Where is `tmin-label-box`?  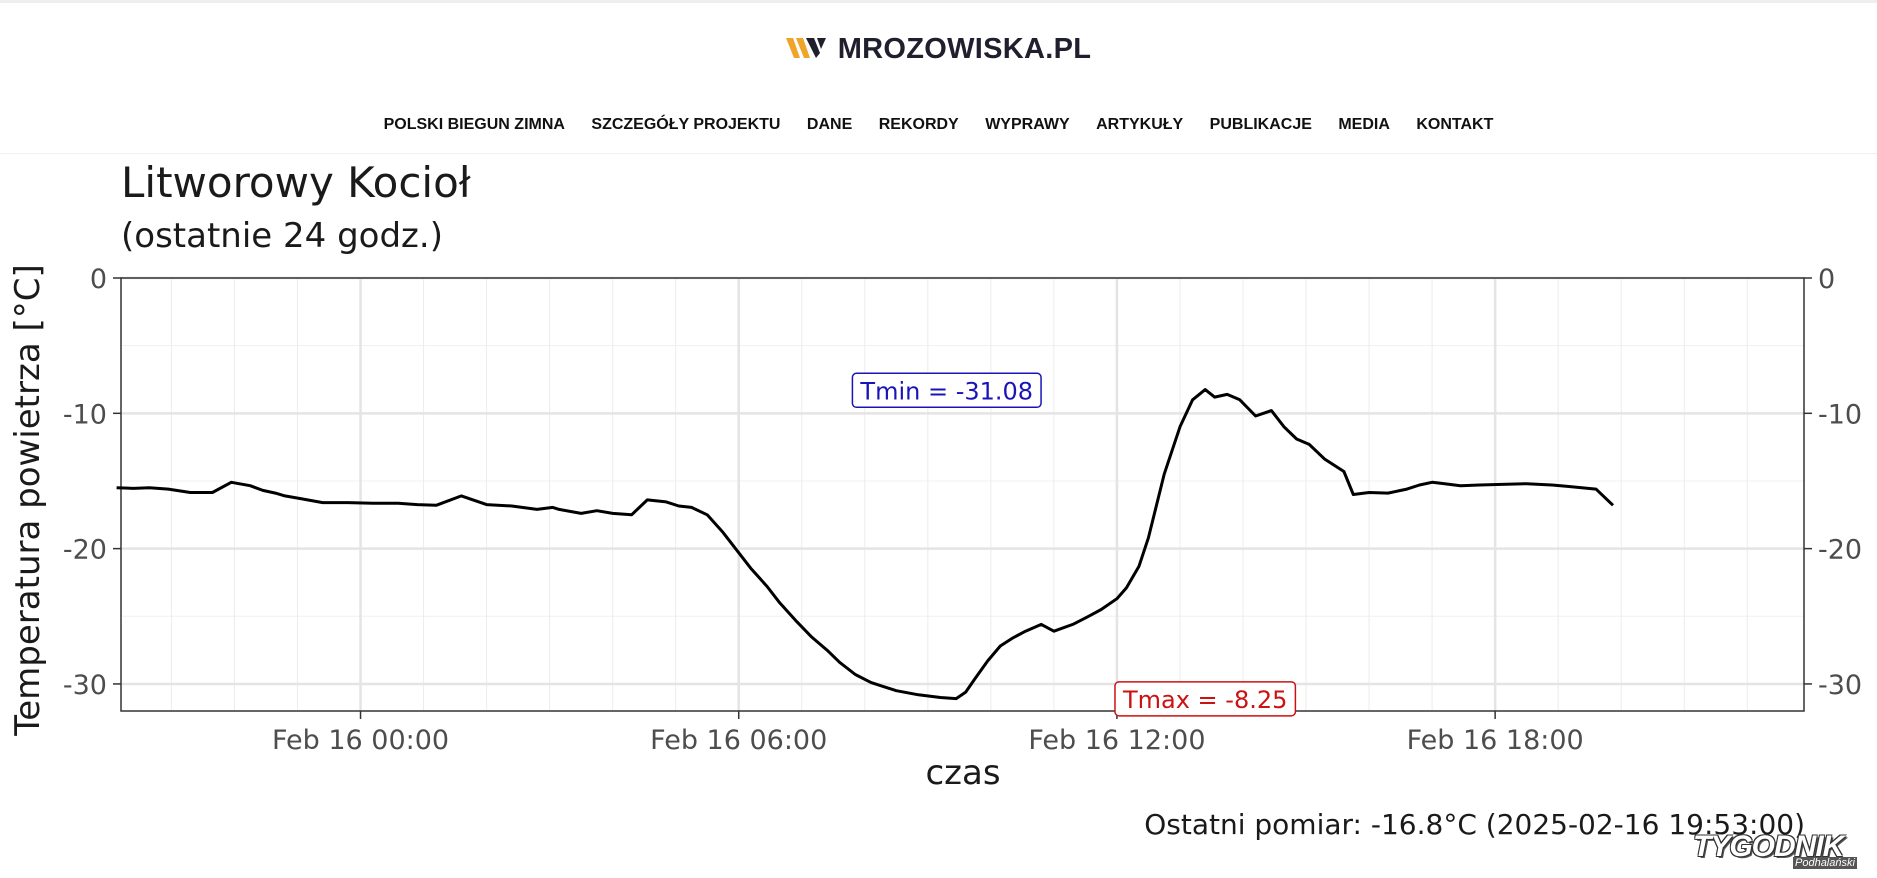
tmin-label-box is located at coordinates (946, 390).